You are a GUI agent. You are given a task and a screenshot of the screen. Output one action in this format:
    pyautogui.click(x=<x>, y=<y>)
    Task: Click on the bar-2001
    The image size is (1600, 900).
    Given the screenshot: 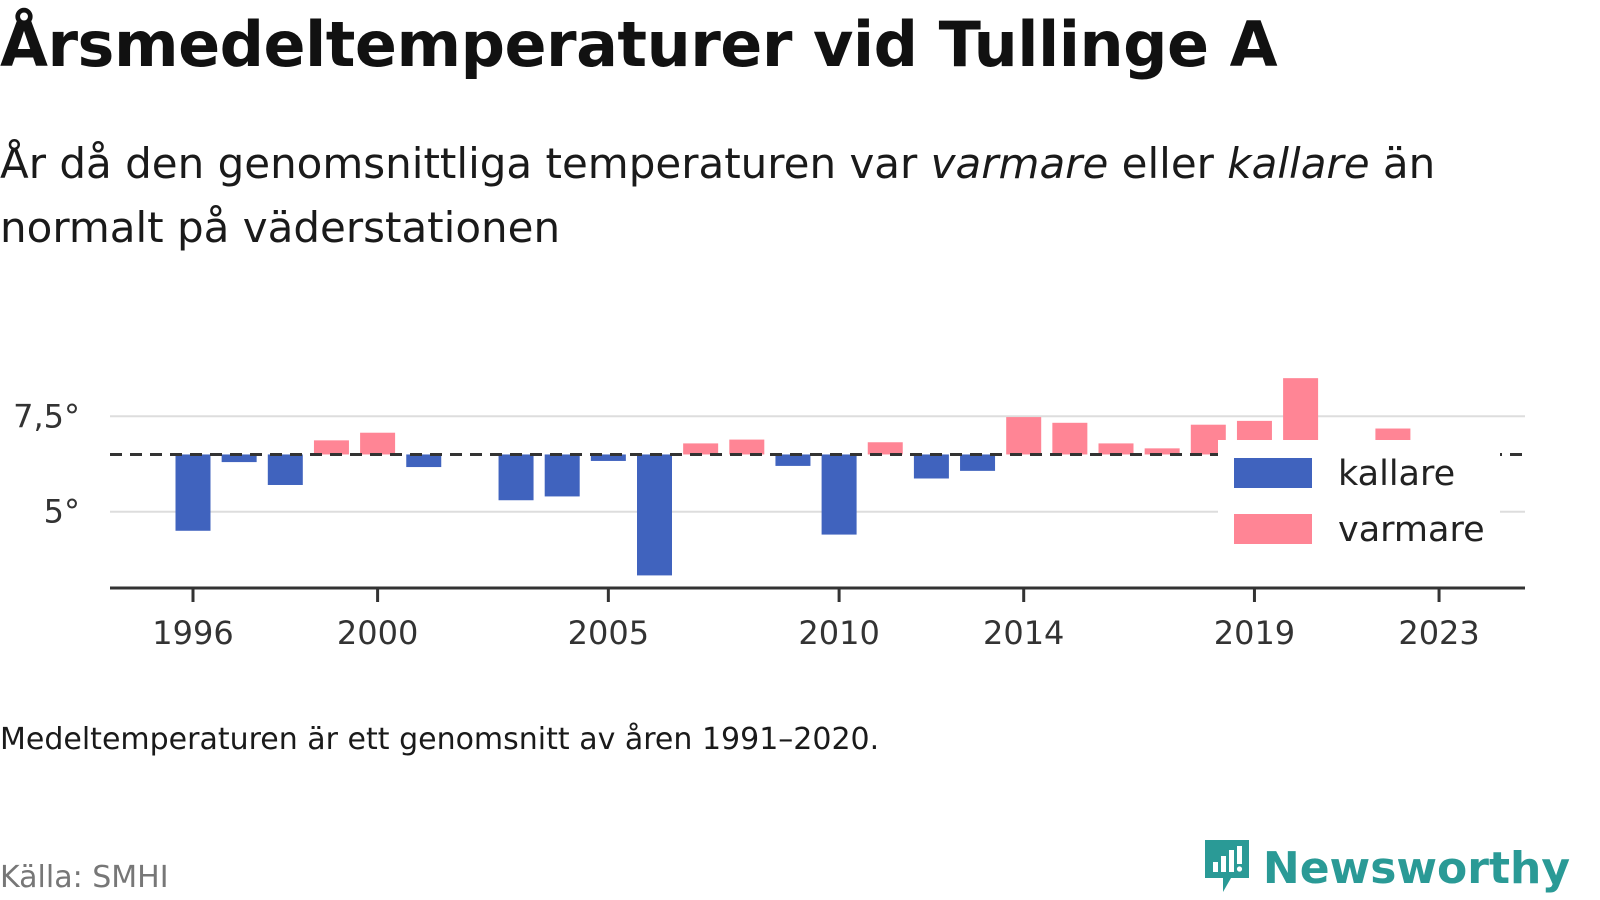 What is the action you would take?
    pyautogui.click(x=424, y=461)
    